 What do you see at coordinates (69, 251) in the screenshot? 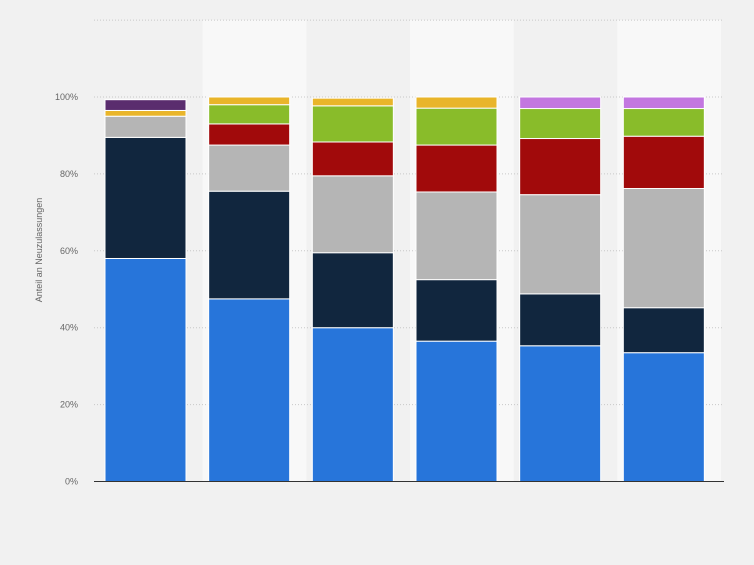
I see `y-tick-label: 60%` at bounding box center [69, 251].